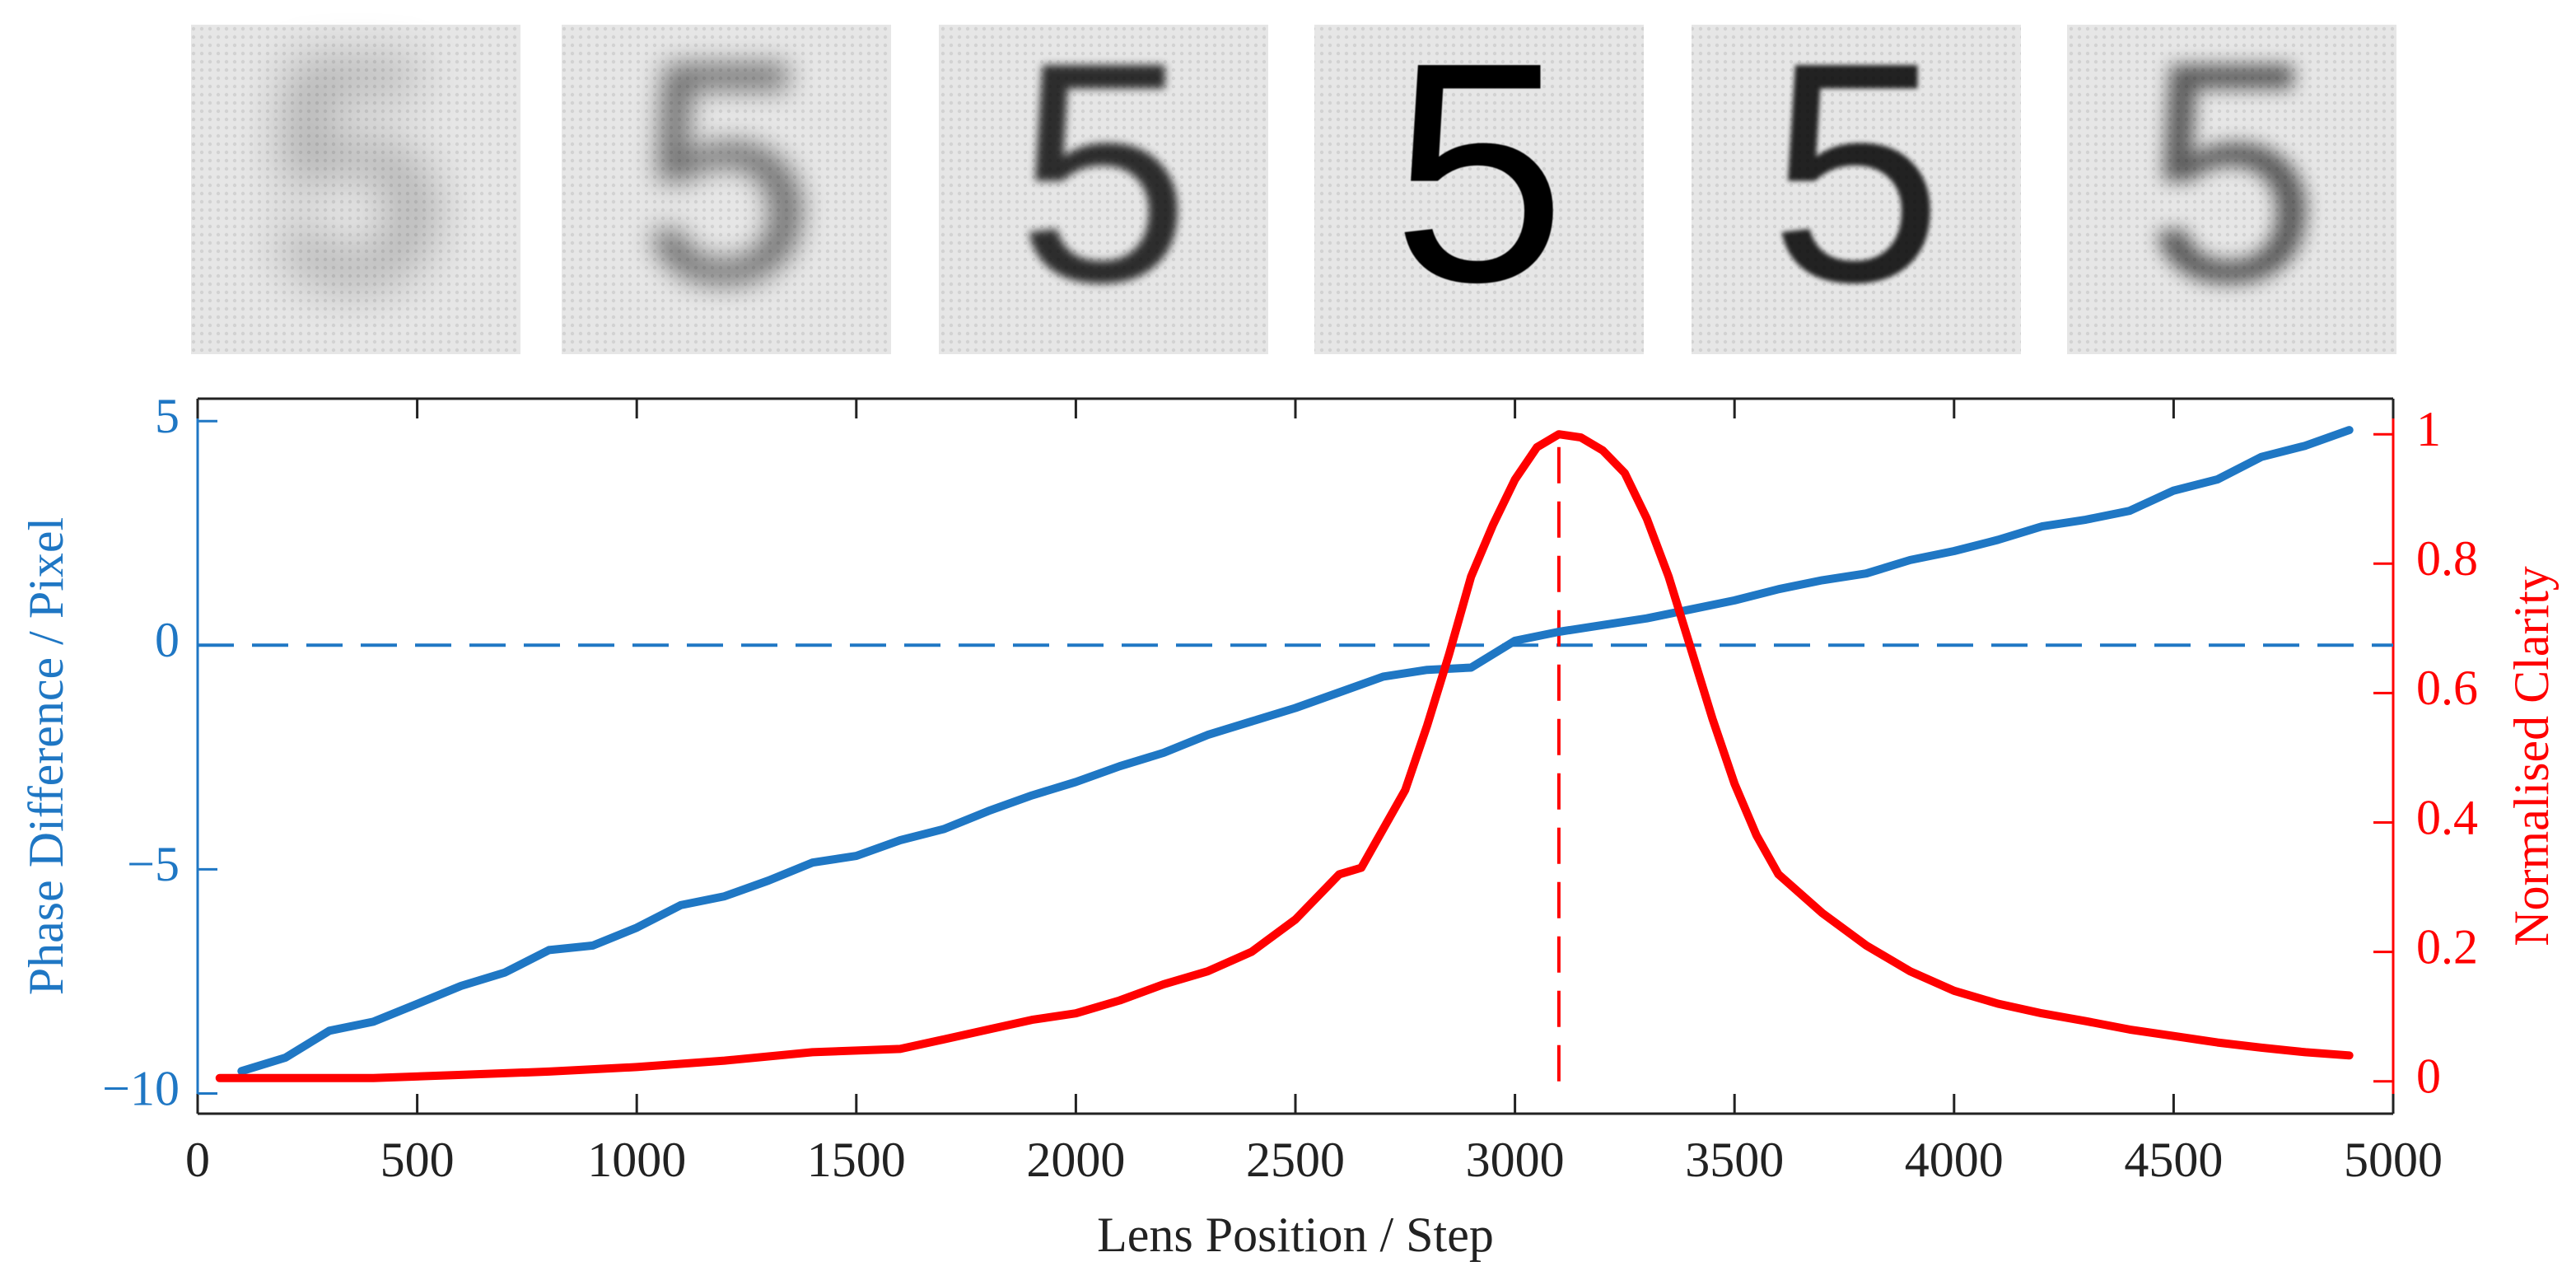  Describe the element at coordinates (2173, 1160) in the screenshot. I see `x-tick-label: 4500` at that location.